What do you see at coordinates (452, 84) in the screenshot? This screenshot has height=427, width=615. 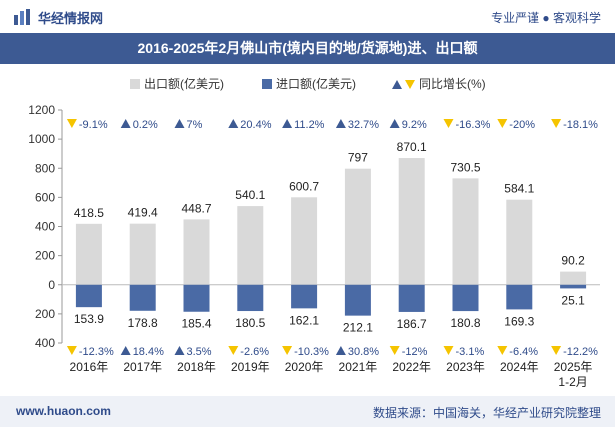 I see `legend-label-growth: 同比增长(%)` at bounding box center [452, 84].